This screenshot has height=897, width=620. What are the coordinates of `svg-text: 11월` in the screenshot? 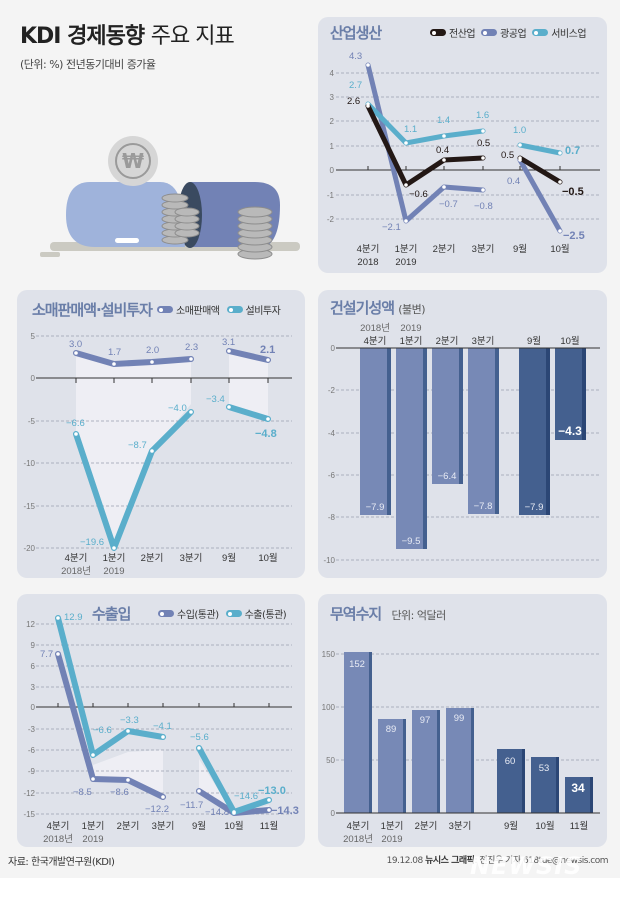 It's located at (579, 826).